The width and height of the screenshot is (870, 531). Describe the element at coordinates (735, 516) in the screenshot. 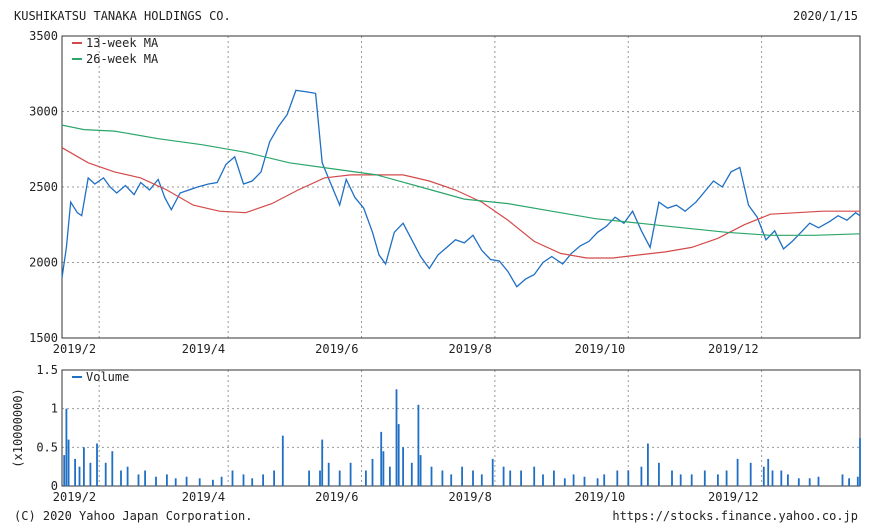

I see `source-url: https://stocks.finance.yahoo.co.jp` at that location.